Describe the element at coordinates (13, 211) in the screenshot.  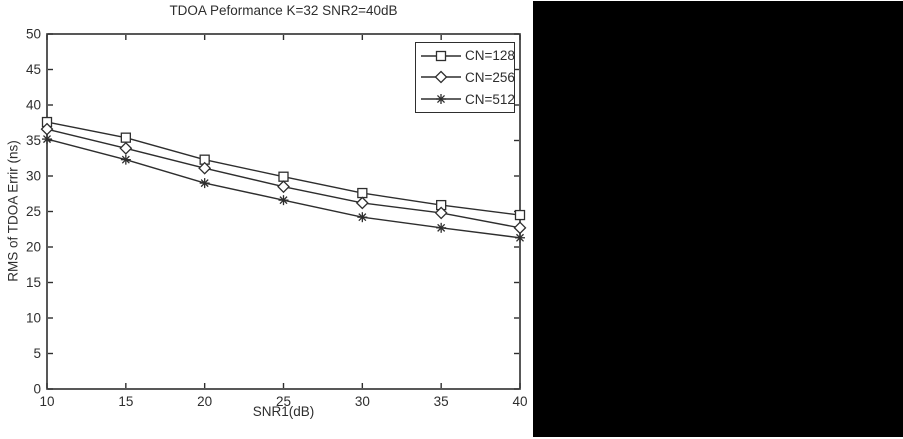
I see `y-axis-label: RMS of TDOA Errir (ns)` at that location.